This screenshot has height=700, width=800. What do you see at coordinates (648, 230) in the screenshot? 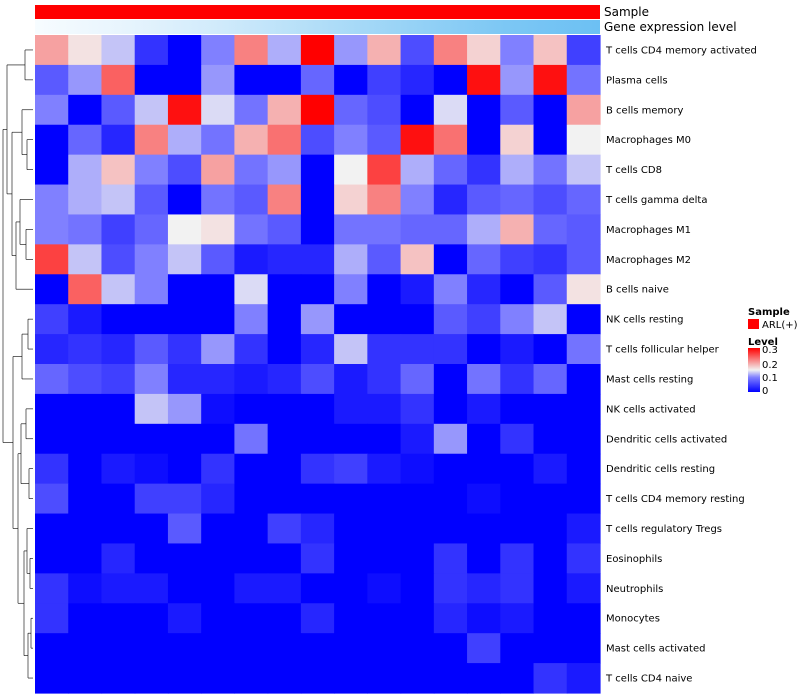
I see `row-label: Macrophages M1` at bounding box center [648, 230].